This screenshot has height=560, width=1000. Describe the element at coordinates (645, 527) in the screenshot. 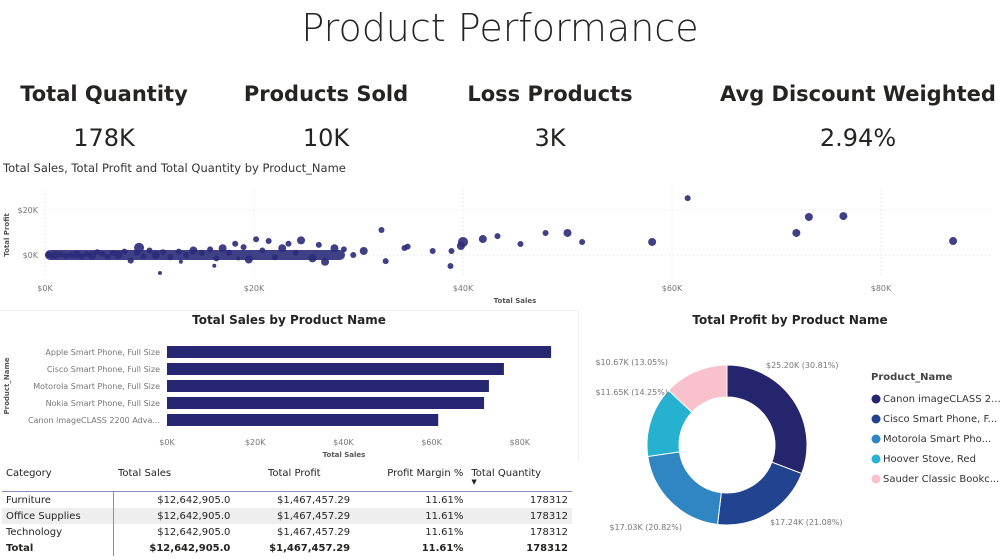

I see `donut-data-label: $17.03K (20.82%)` at that location.